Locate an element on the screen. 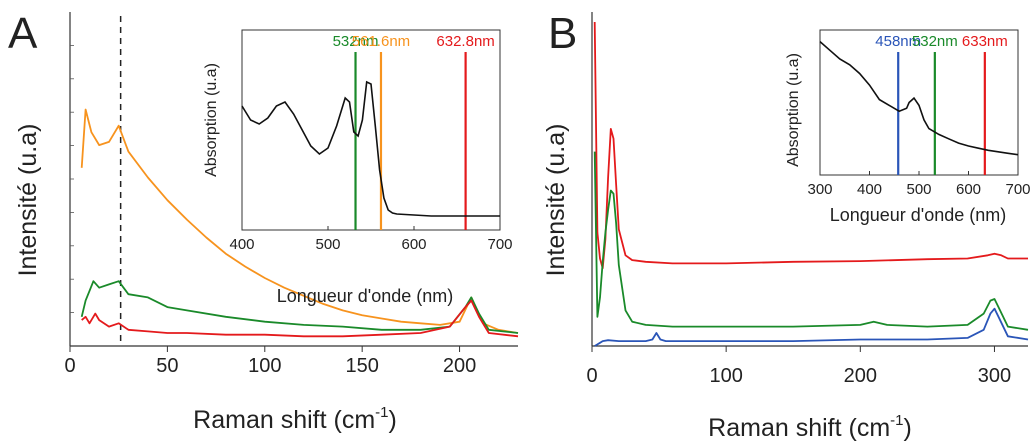 The height and width of the screenshot is (444, 1032). panel-a-letter: A is located at coordinates (23, 33).